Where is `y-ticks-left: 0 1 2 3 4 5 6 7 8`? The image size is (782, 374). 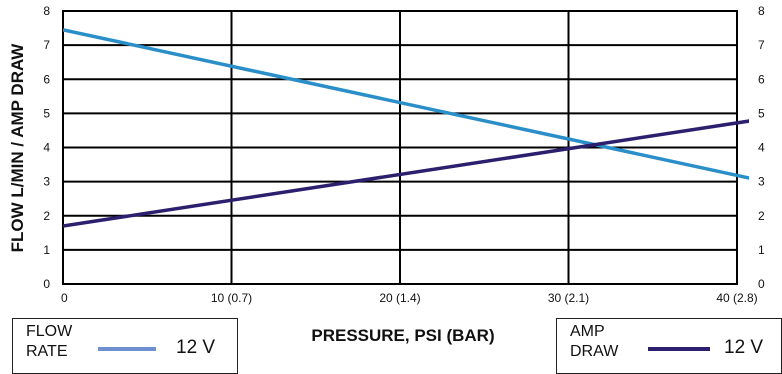
y-ticks-left: 0 1 2 3 4 5 6 7 8 is located at coordinates (46, 147).